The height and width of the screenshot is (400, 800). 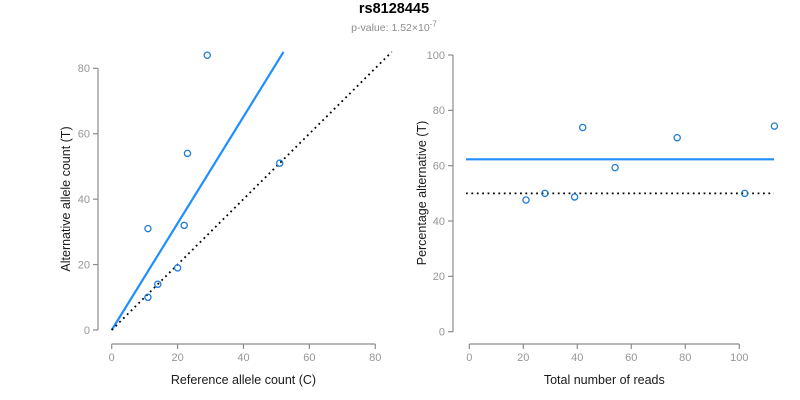 What do you see at coordinates (243, 380) in the screenshot?
I see `left-x-axis-label: Reference allele count (C)` at bounding box center [243, 380].